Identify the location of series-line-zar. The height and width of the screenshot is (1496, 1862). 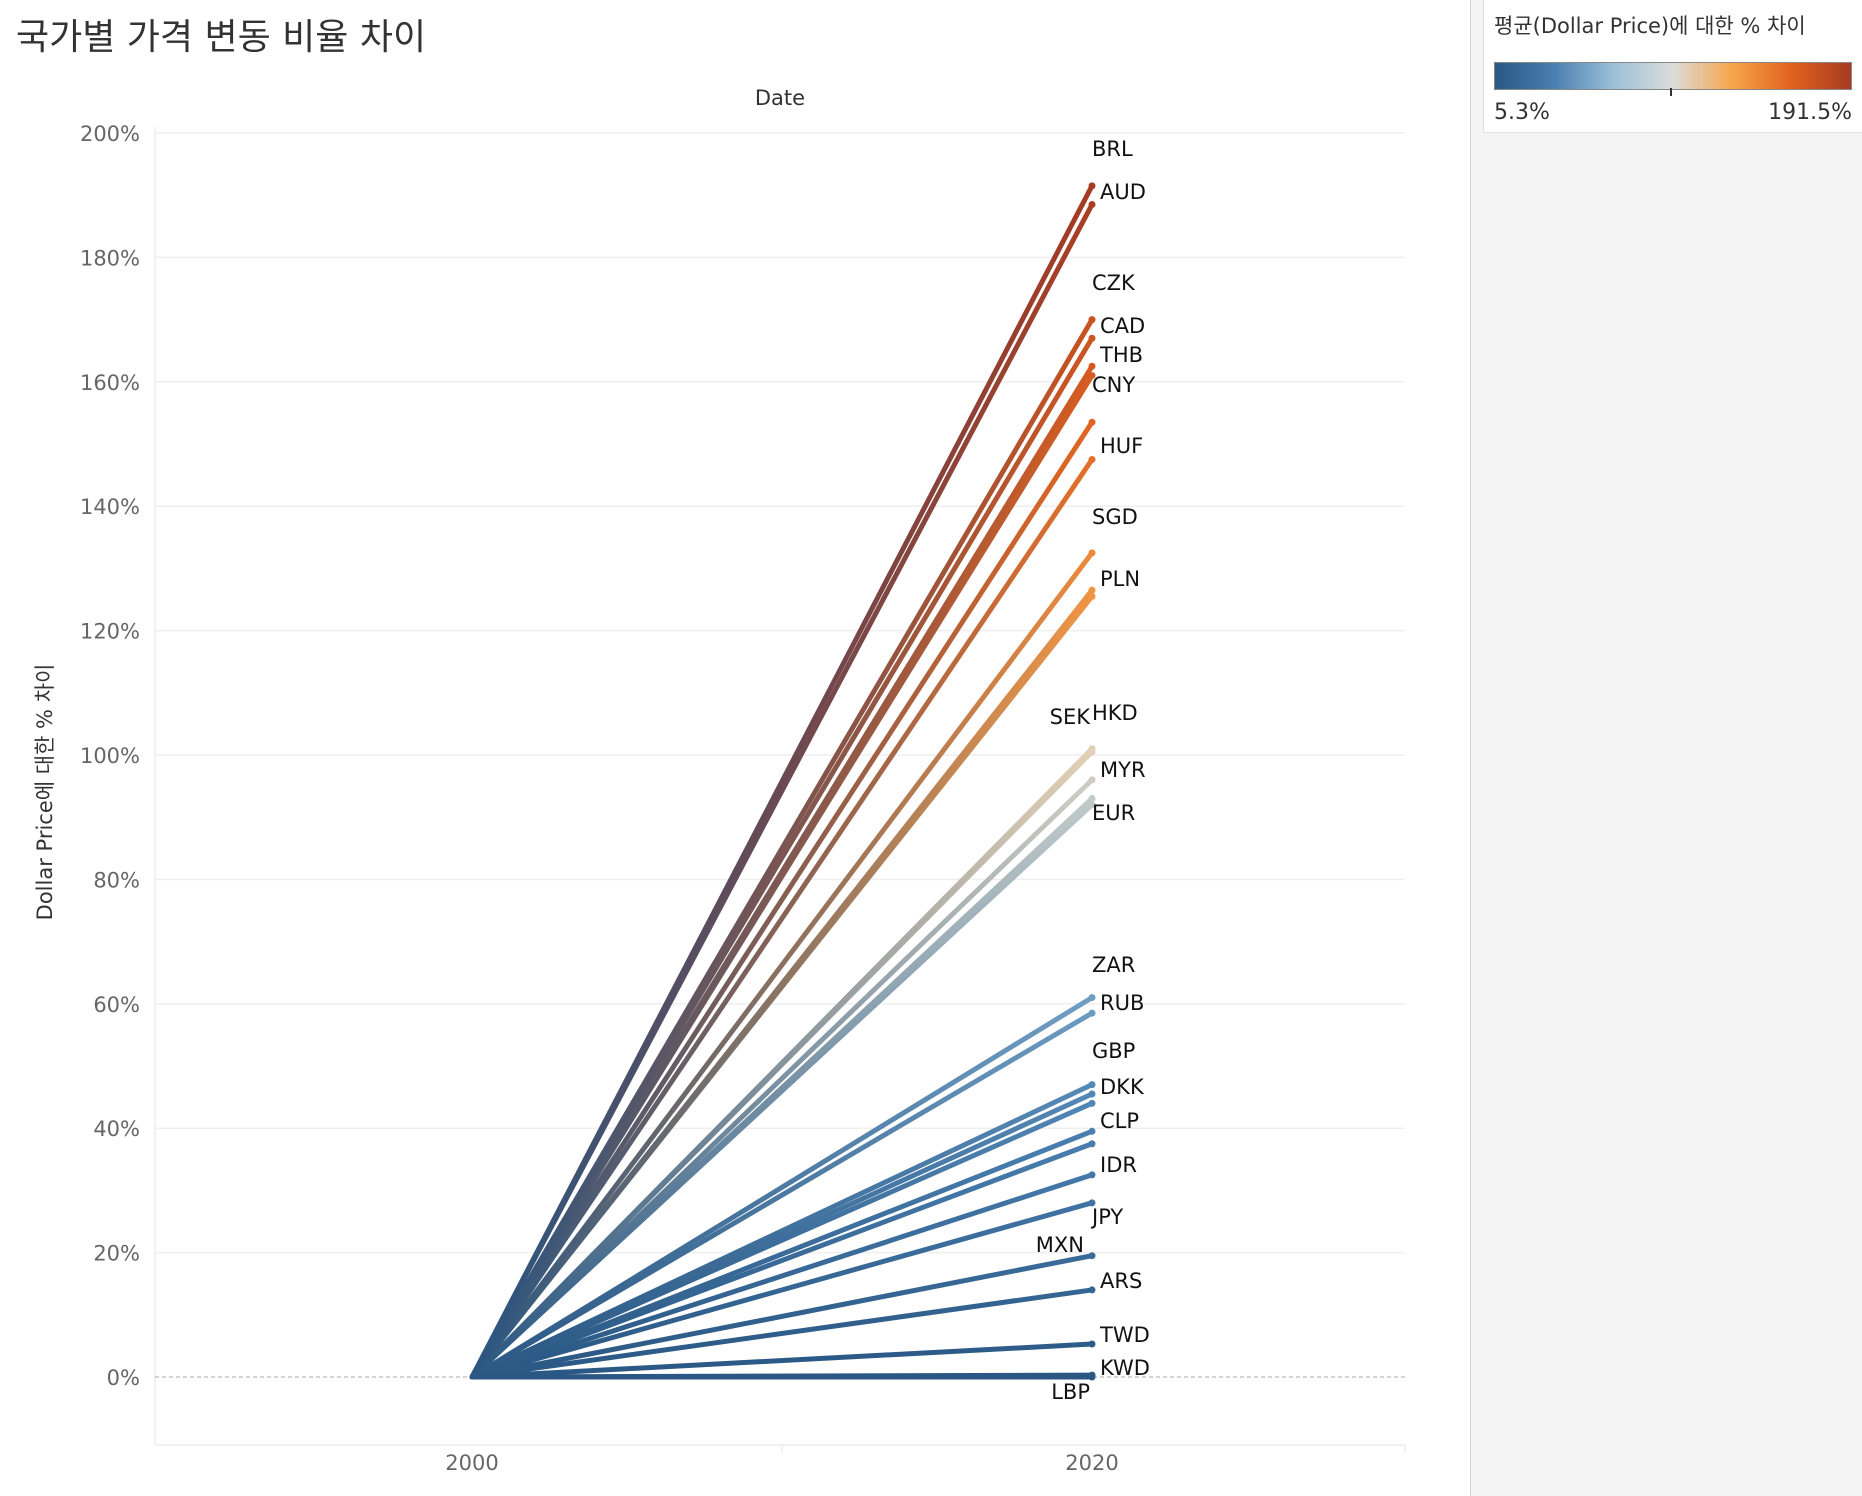
(782, 1187).